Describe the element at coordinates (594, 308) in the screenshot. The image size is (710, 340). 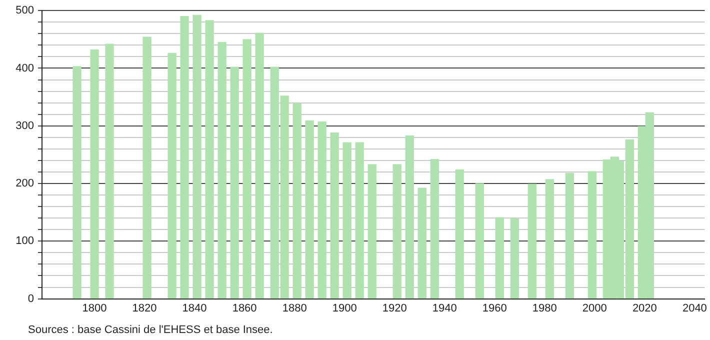
I see `x-tick-label: 2000` at that location.